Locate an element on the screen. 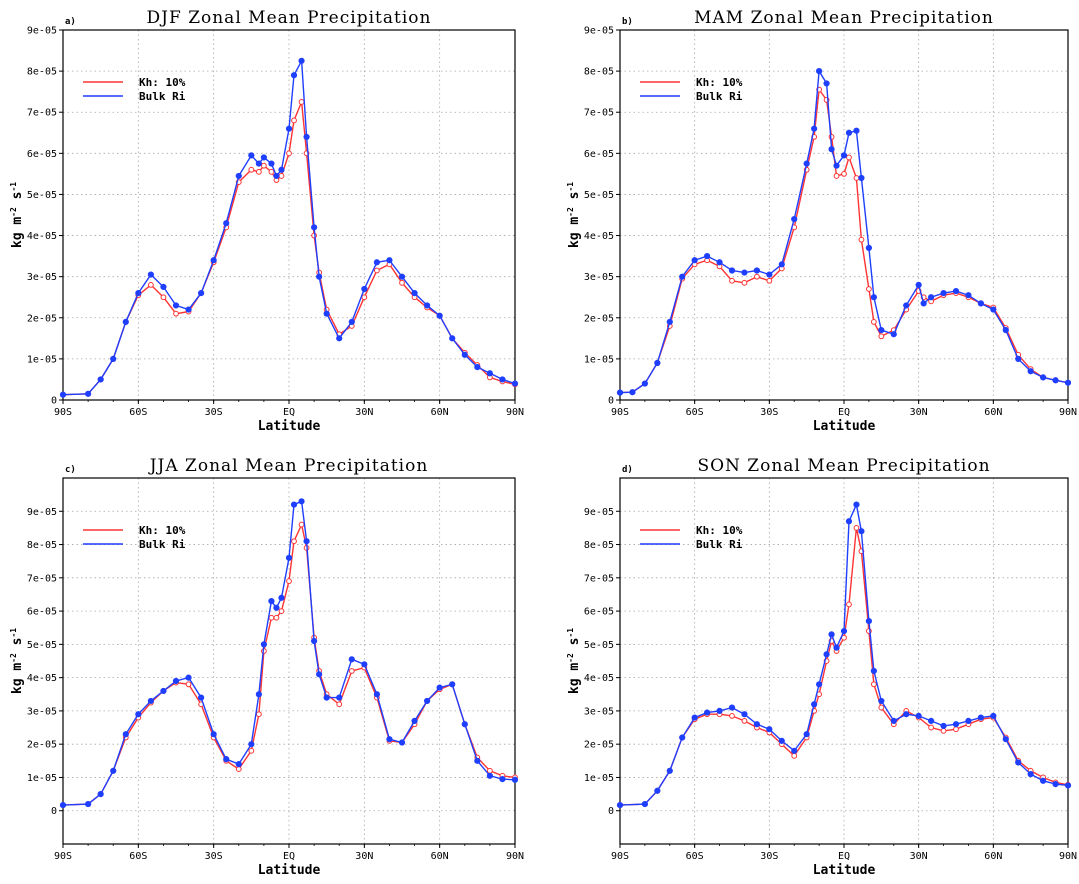 Image resolution: width=1079 pixels, height=884 pixels. ytick-label-5: 5e-05 is located at coordinates (599, 195).